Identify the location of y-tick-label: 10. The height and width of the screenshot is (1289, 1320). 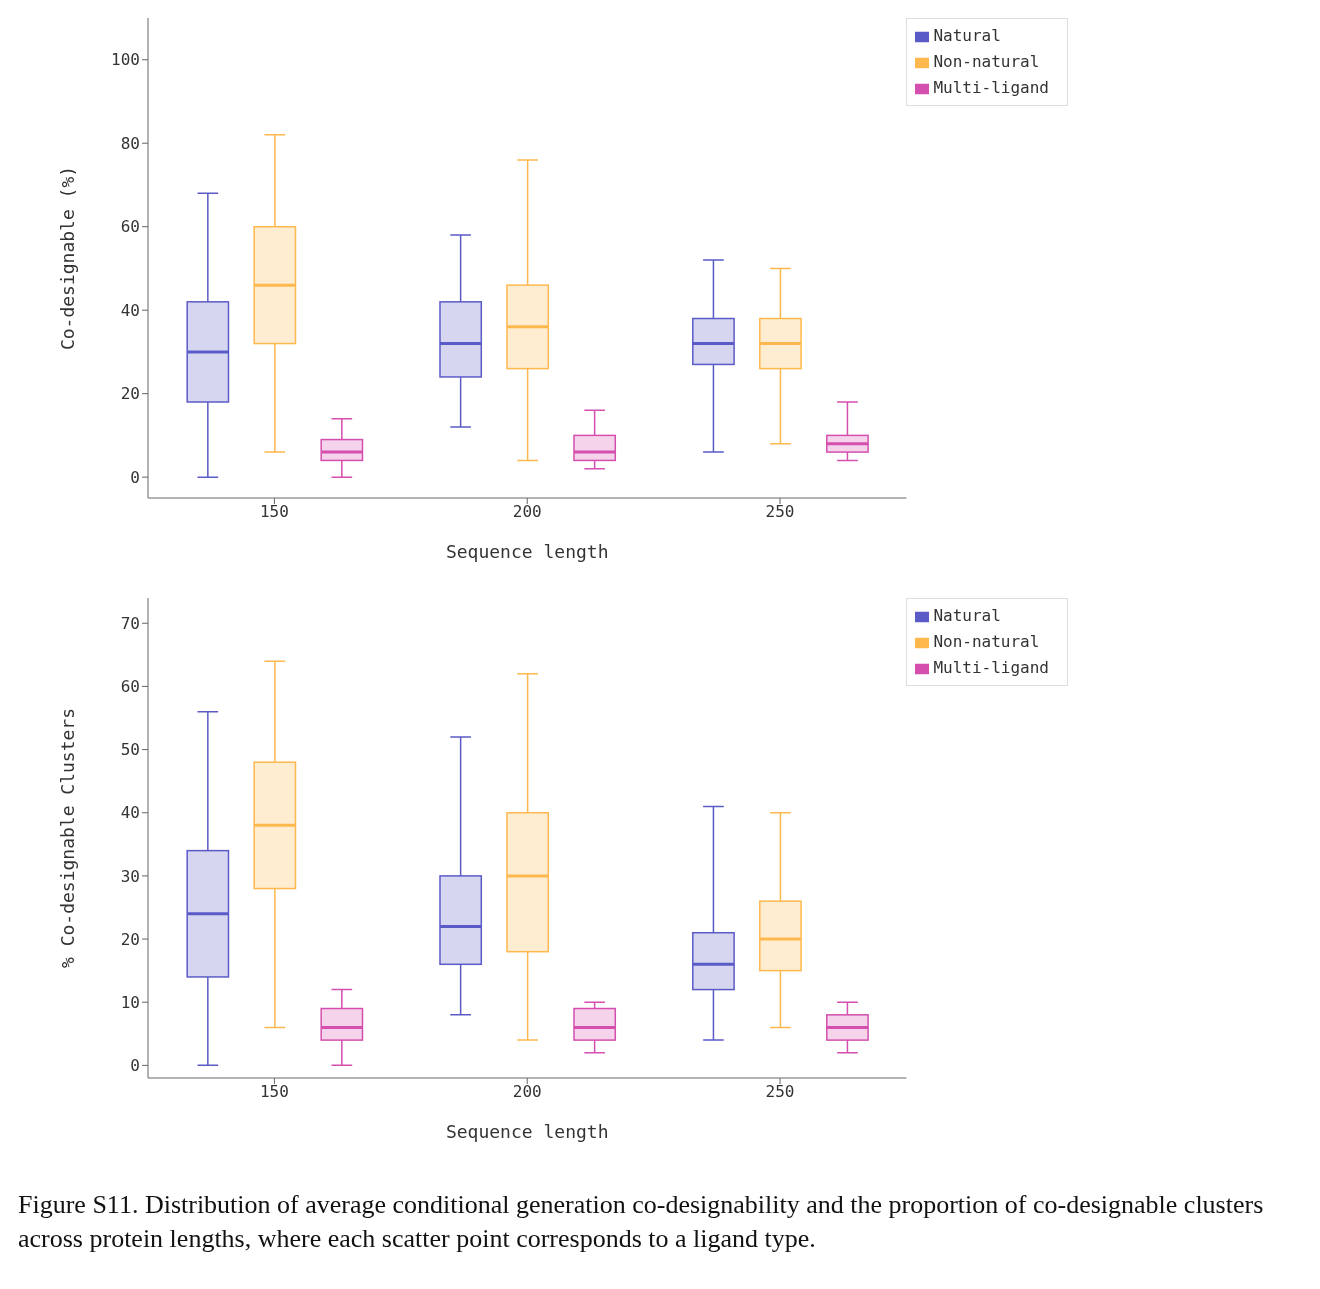
(130, 1002).